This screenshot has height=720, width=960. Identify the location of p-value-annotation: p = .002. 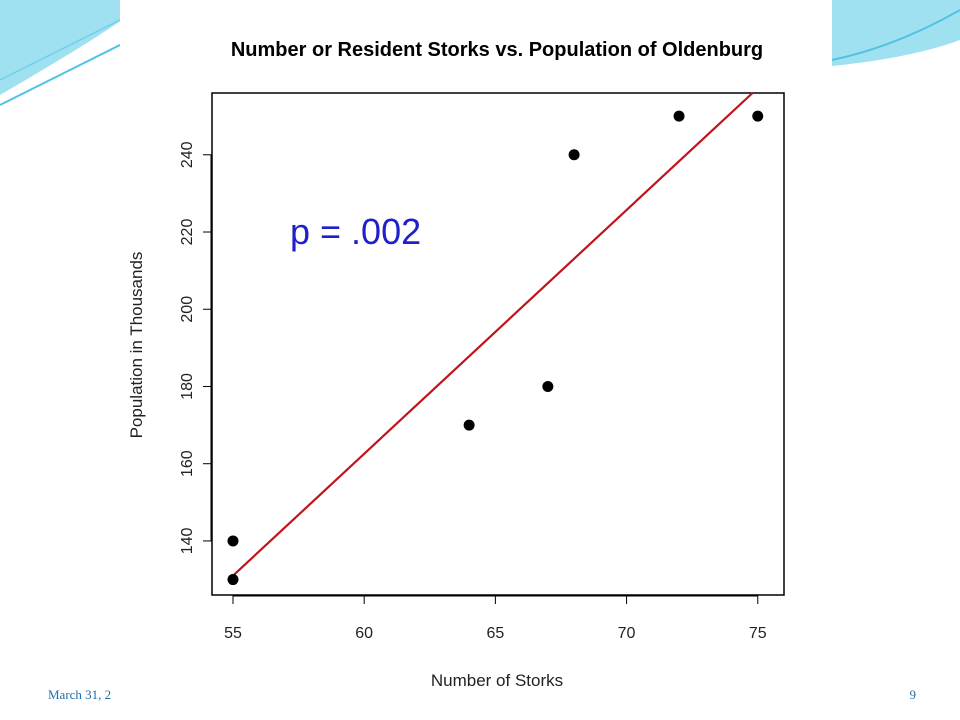
(355, 231).